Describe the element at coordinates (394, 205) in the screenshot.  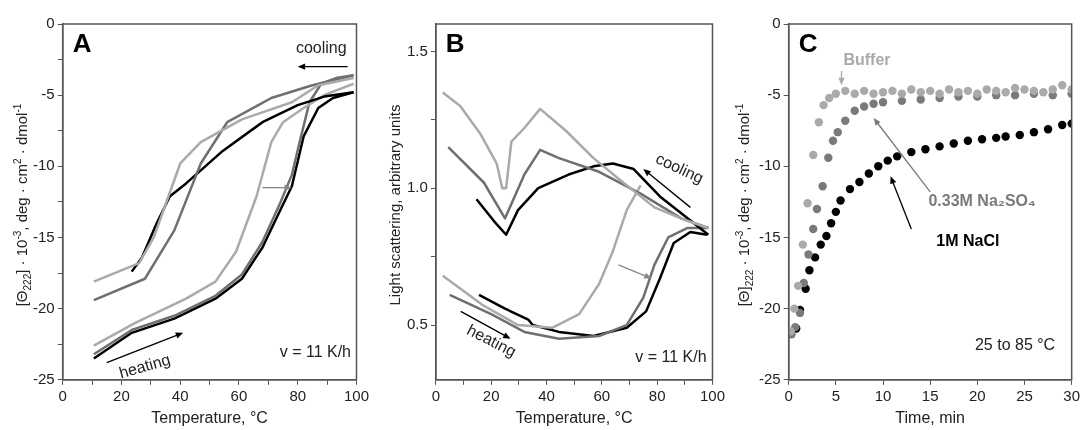
I see `y-axis-title: Light scattering, arbitrary units` at that location.